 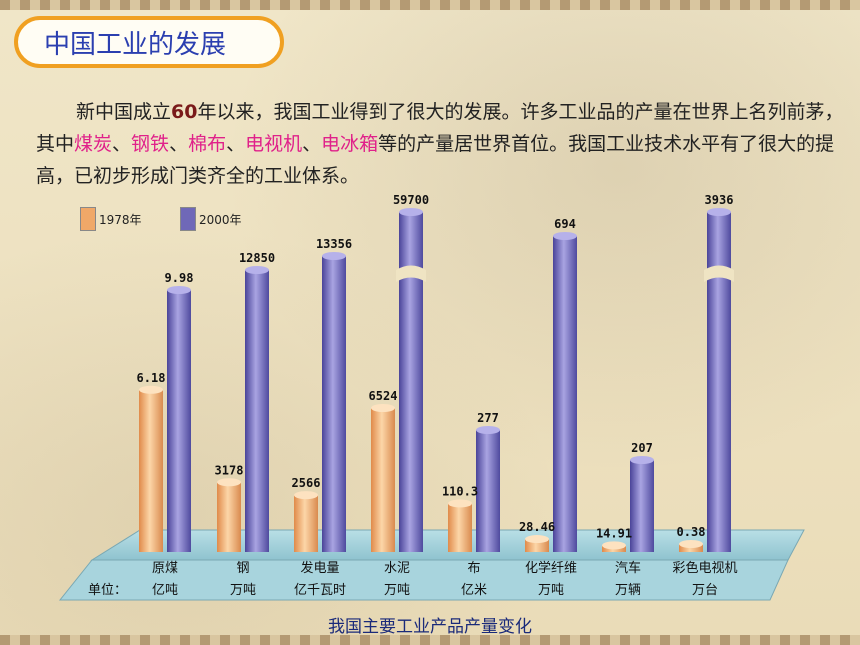 What do you see at coordinates (188, 219) in the screenshot?
I see `legend-swatch-2000` at bounding box center [188, 219].